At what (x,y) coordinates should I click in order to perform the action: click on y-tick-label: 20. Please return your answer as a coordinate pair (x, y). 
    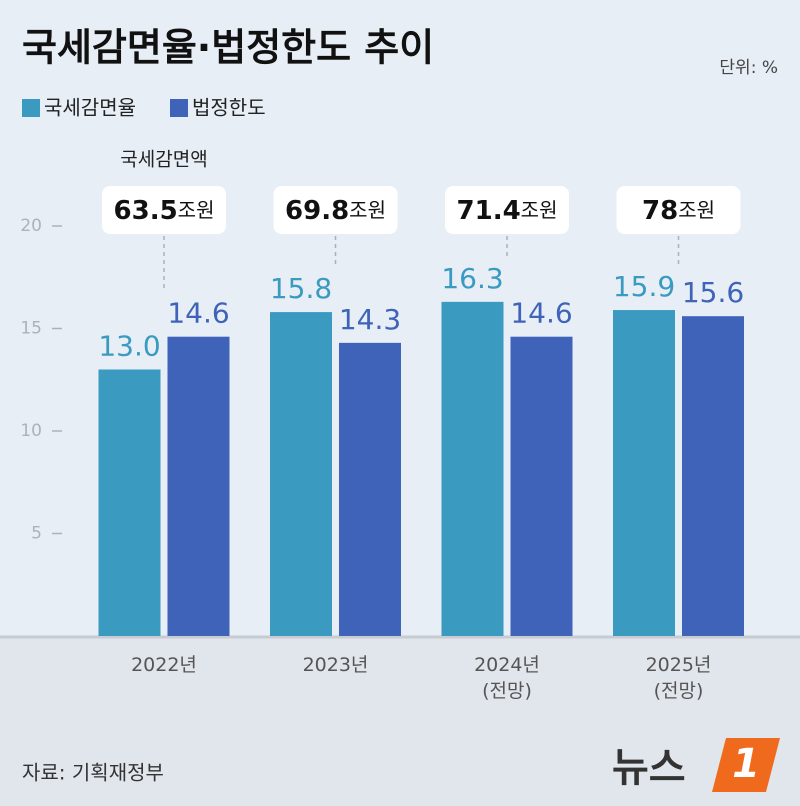
    Looking at the image, I should click on (31, 226).